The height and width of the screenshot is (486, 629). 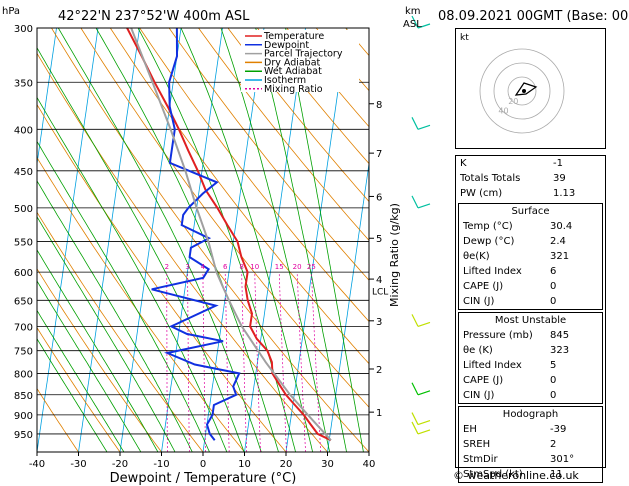 What do you see at coordinates (530, 414) in the screenshot?
I see `hodograph-table-title: Hodograph` at bounding box center [530, 414].